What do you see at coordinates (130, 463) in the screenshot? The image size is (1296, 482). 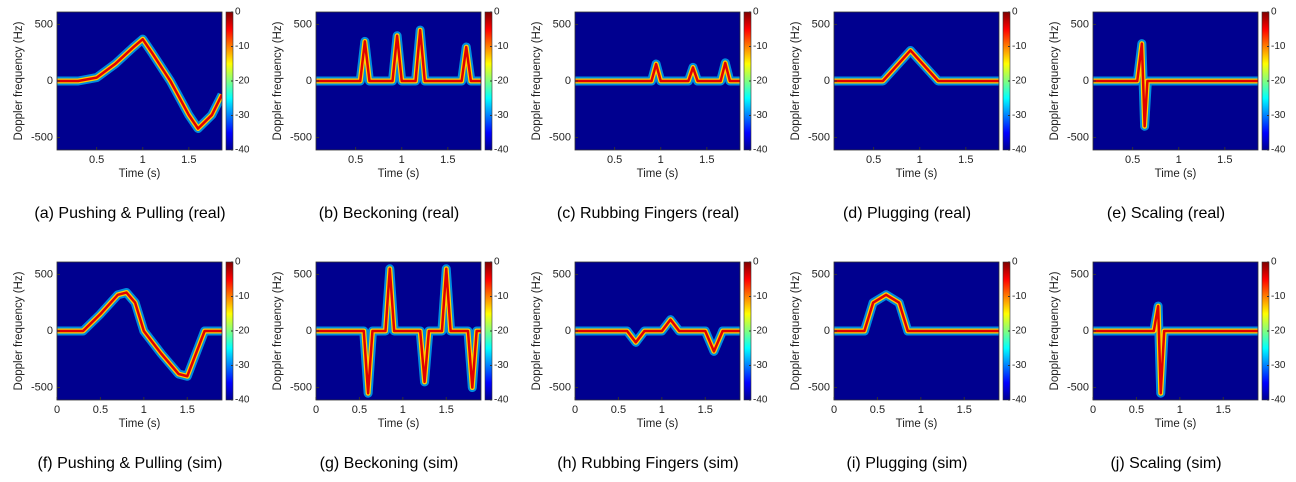 I see `caption: (f) Pushing & Pulling (sim)` at bounding box center [130, 463].